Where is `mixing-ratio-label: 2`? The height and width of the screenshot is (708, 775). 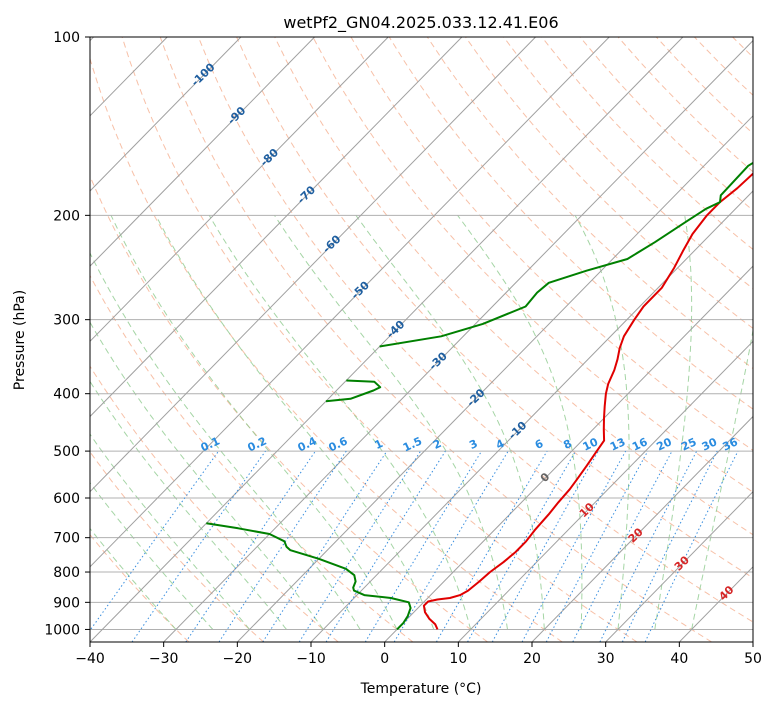 mixing-ratio-label: 2 is located at coordinates (437, 444).